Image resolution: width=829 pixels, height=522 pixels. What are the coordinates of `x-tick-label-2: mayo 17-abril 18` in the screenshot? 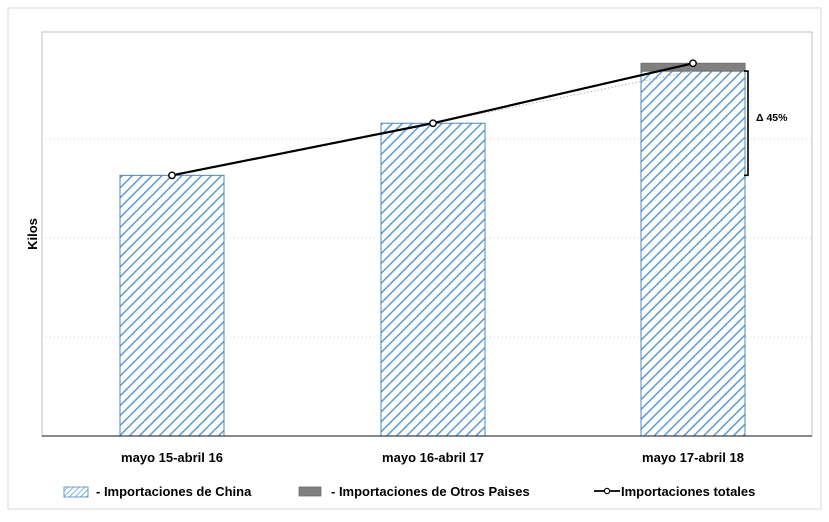 It's located at (693, 457).